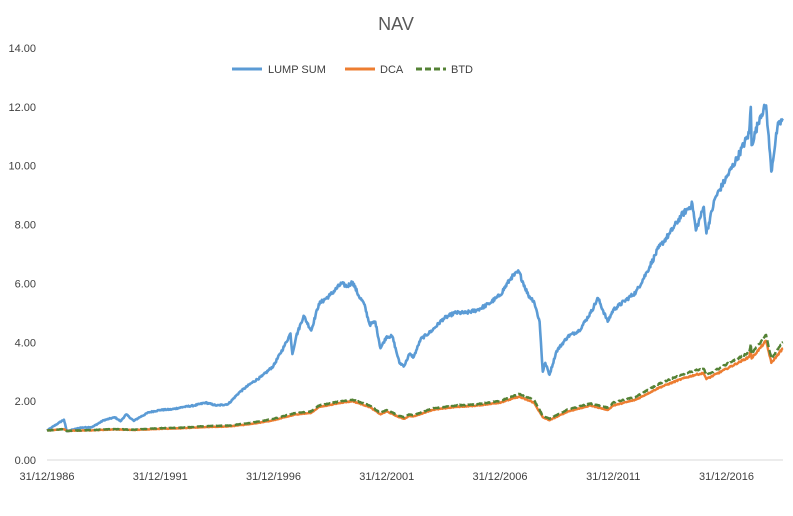  What do you see at coordinates (25, 402) in the screenshot?
I see `y-tick-label: 2.00` at bounding box center [25, 402].